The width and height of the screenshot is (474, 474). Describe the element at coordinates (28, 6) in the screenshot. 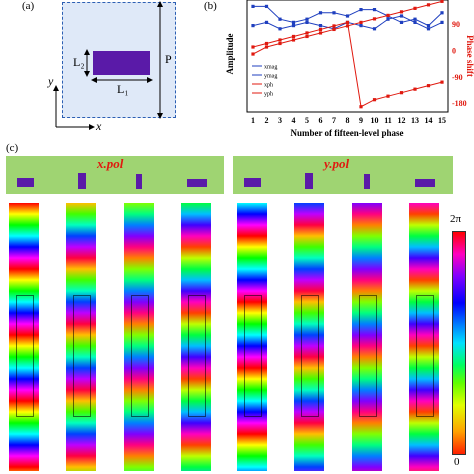

I see `panel-a-label: (a)` at that location.